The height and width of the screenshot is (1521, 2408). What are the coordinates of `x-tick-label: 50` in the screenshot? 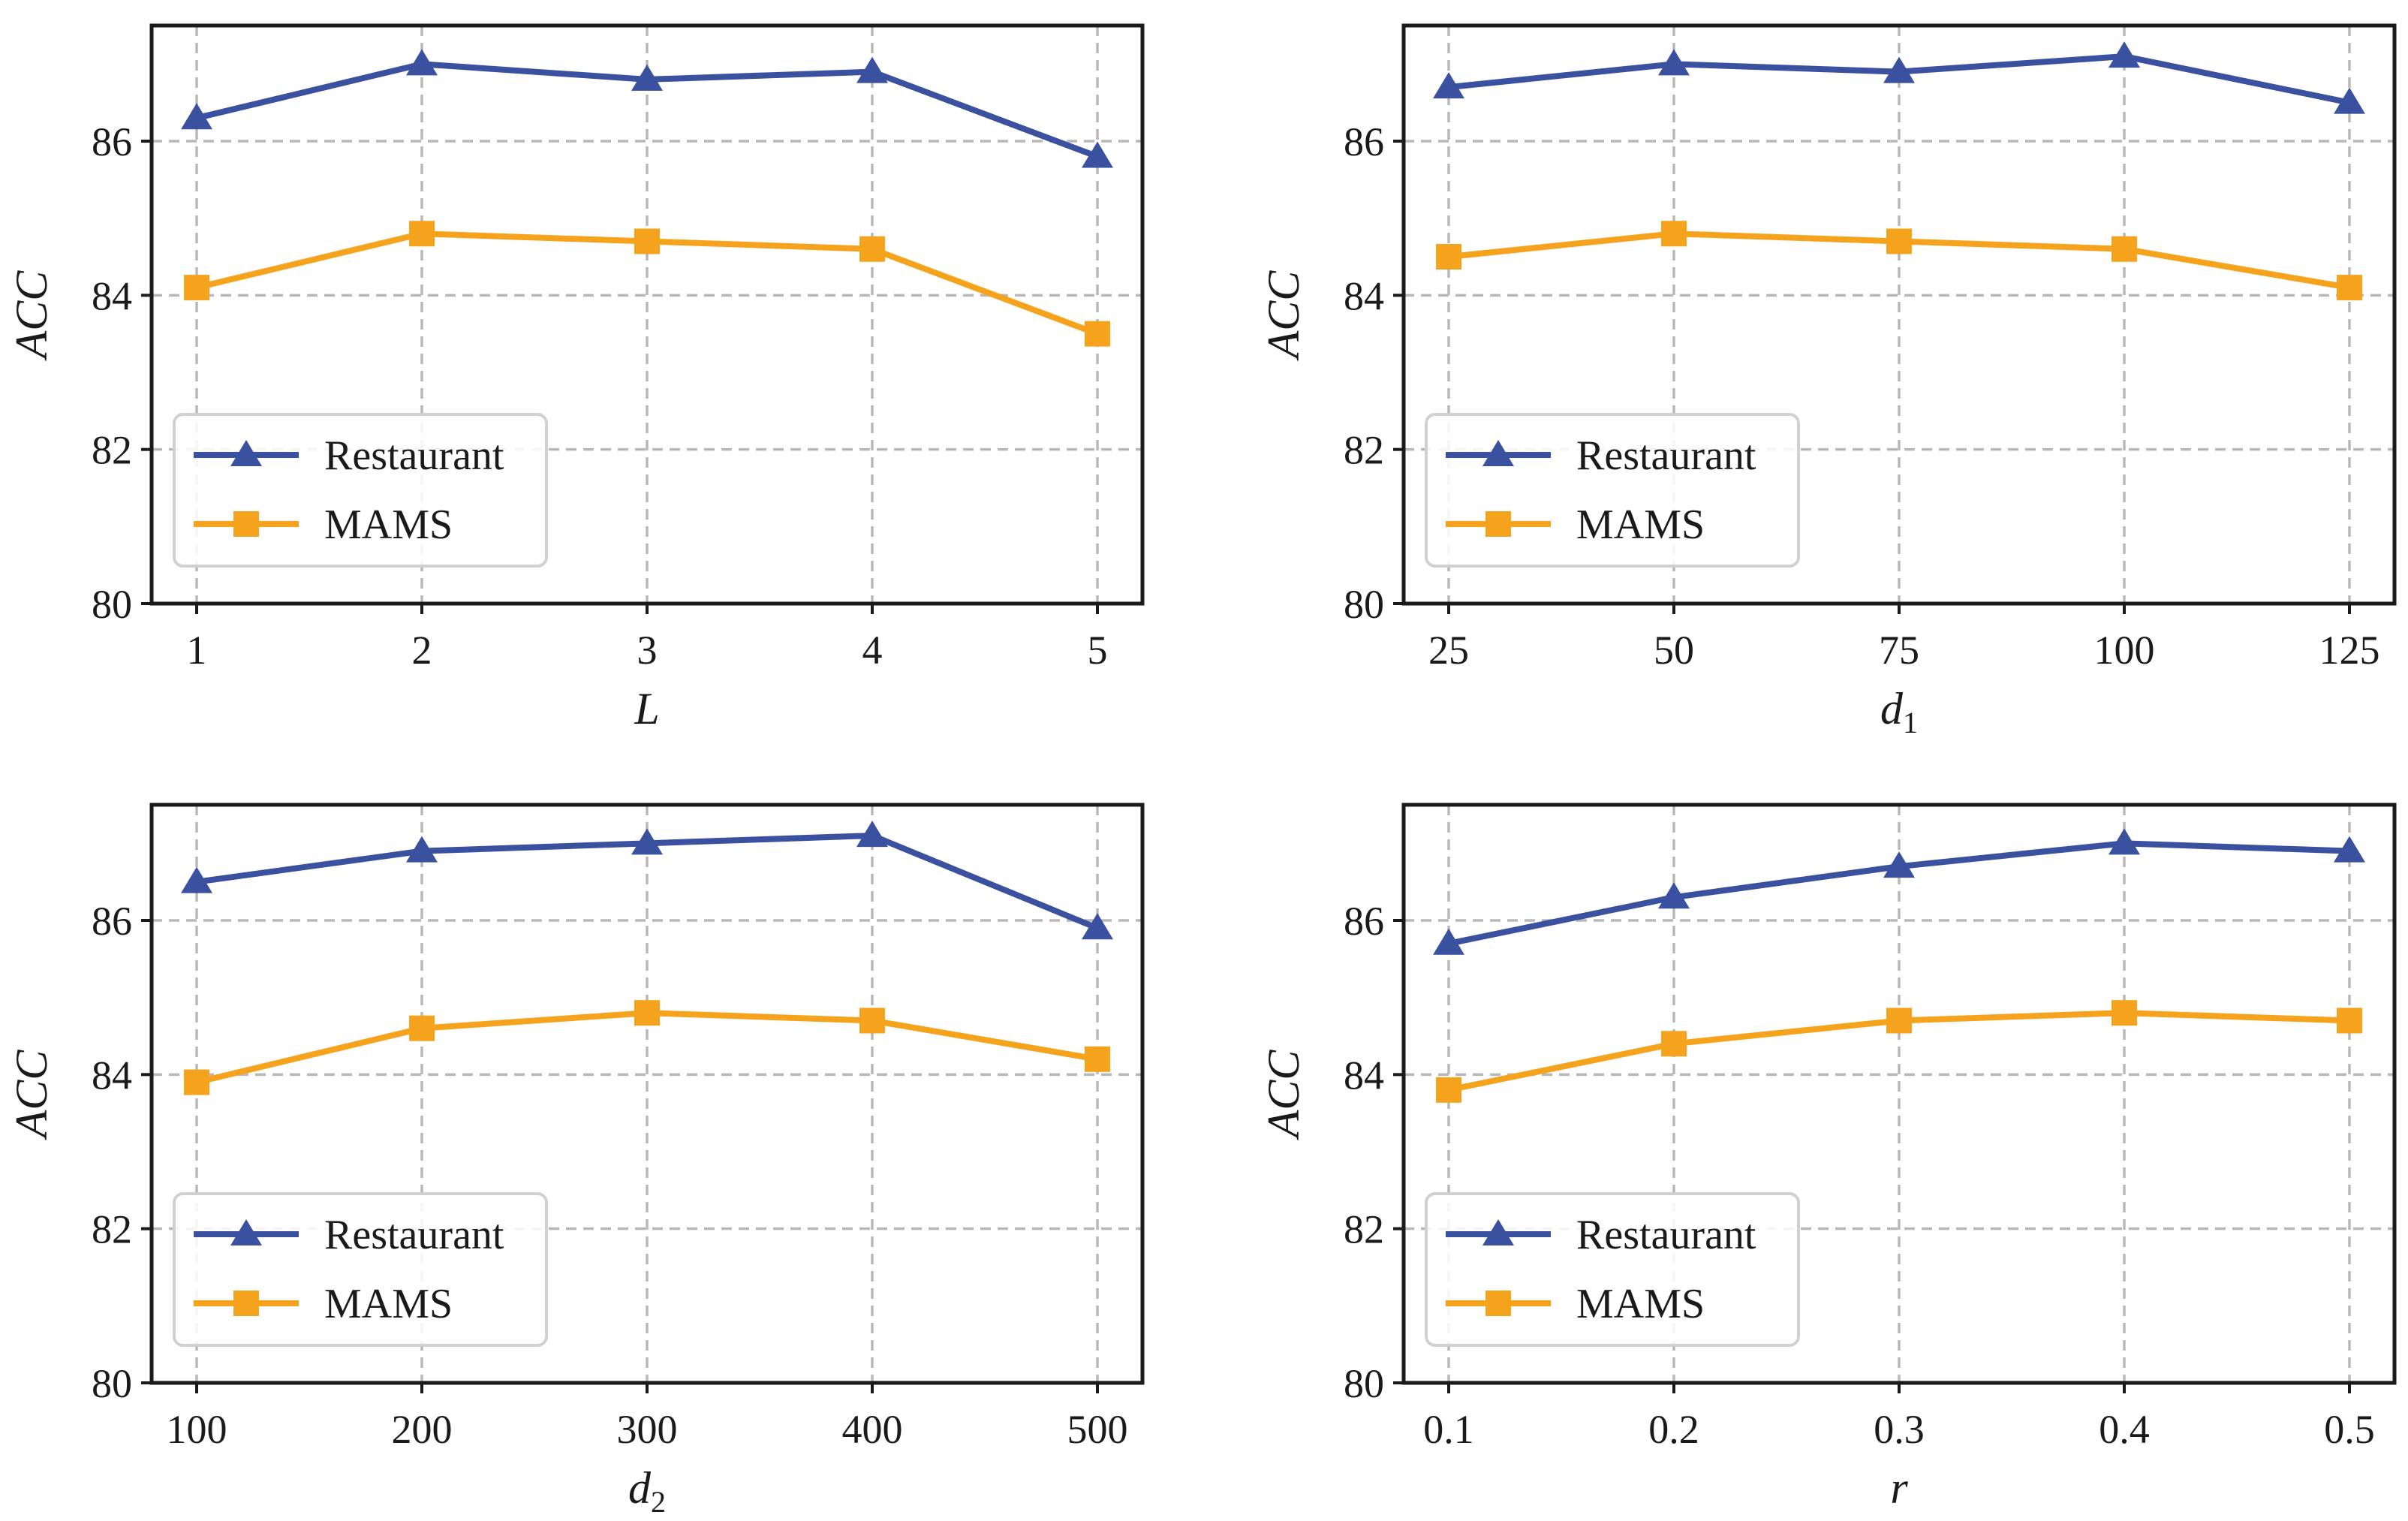 It's located at (1674, 651).